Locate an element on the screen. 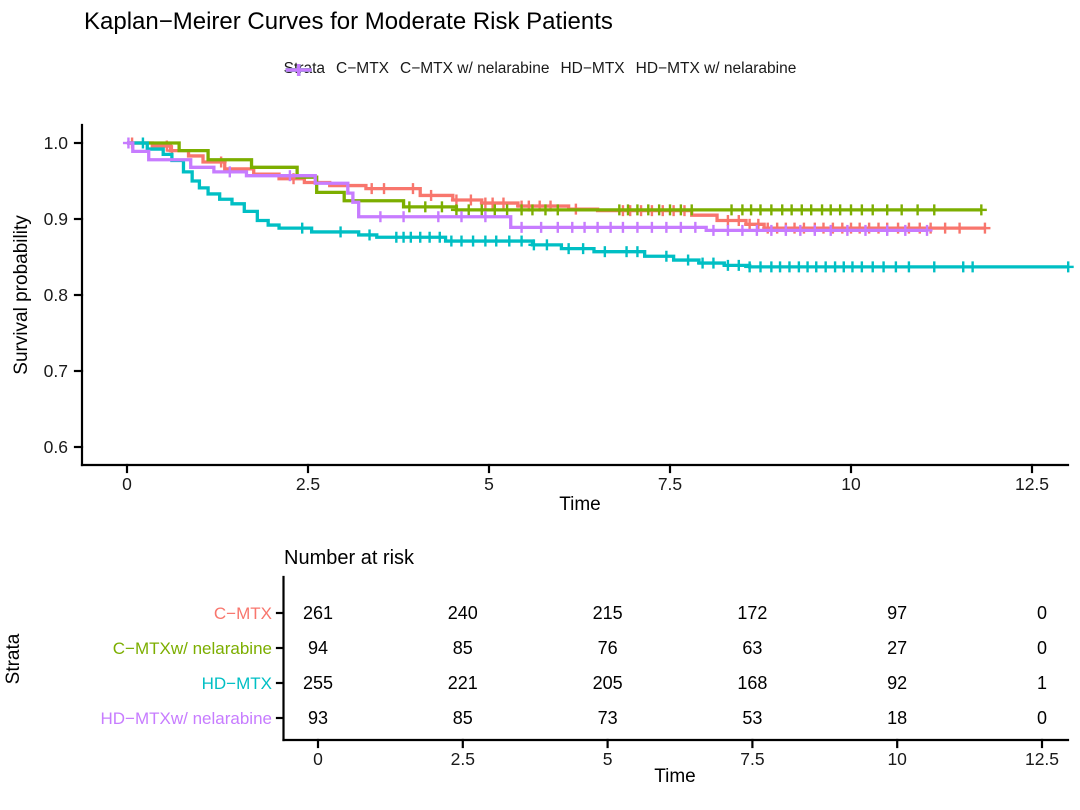  y-tick-label: 0.8 is located at coordinates (56, 295).